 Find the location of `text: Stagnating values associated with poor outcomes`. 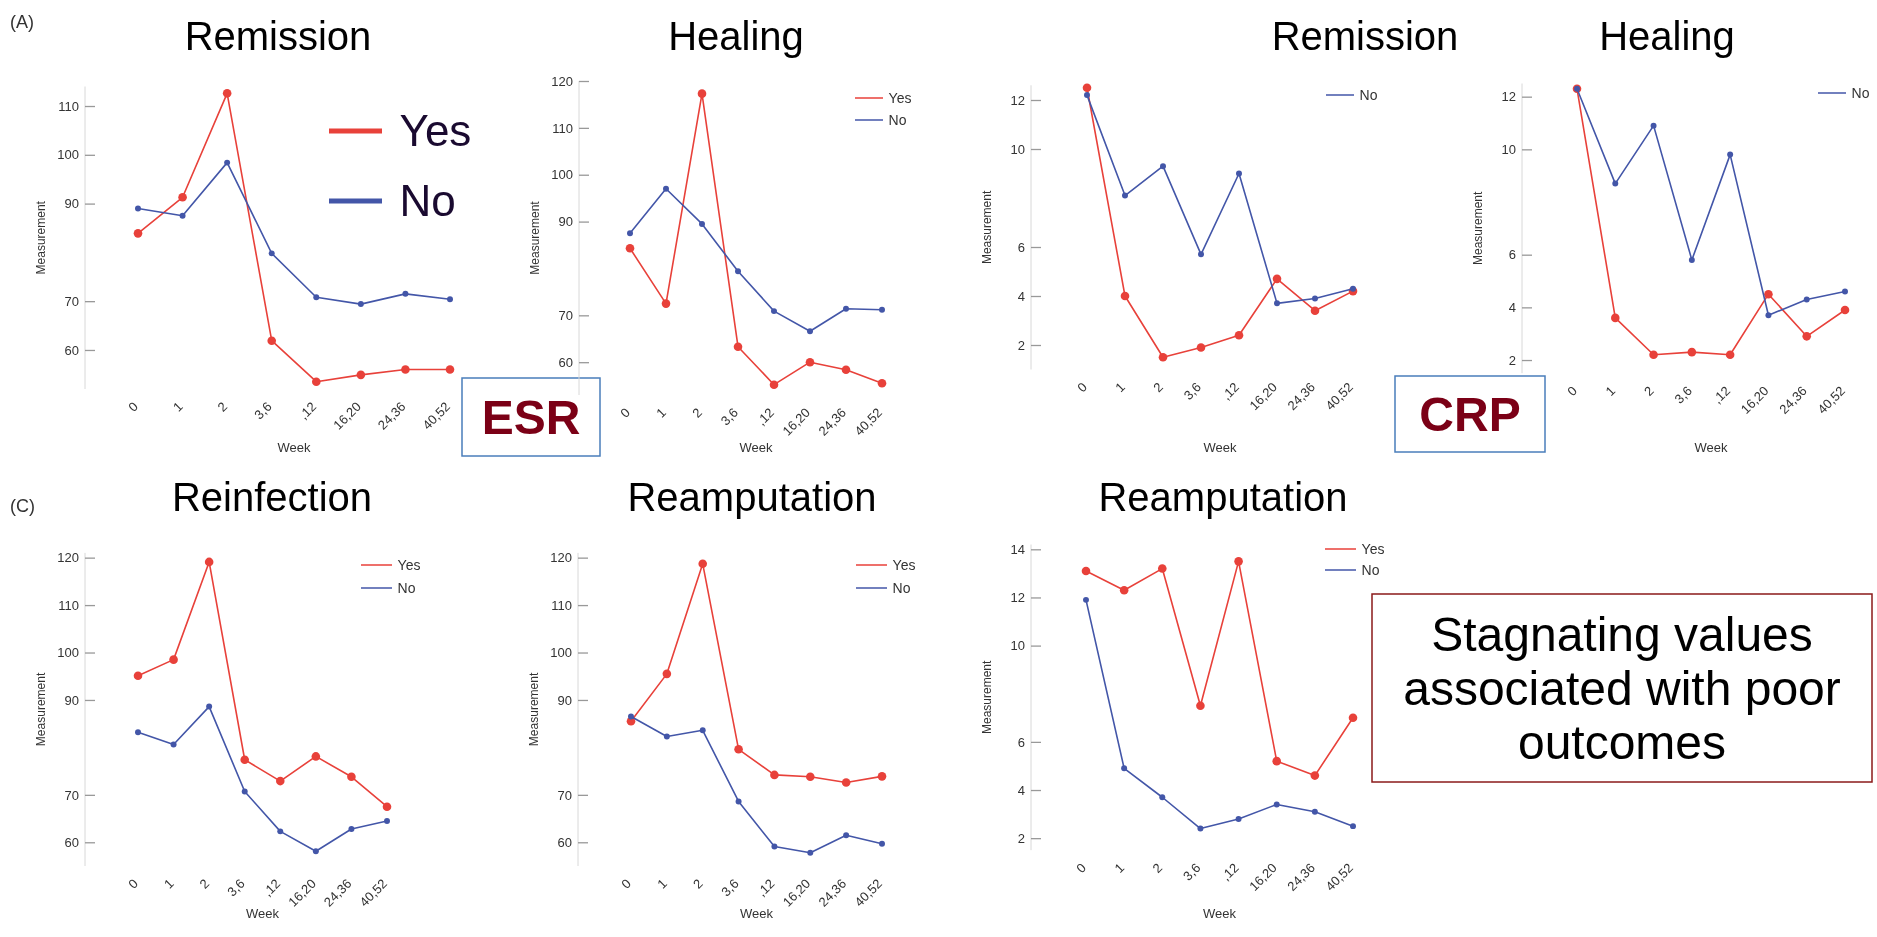

text: Stagnating values associated with poor outcomes is located at coordinates (1622, 688).